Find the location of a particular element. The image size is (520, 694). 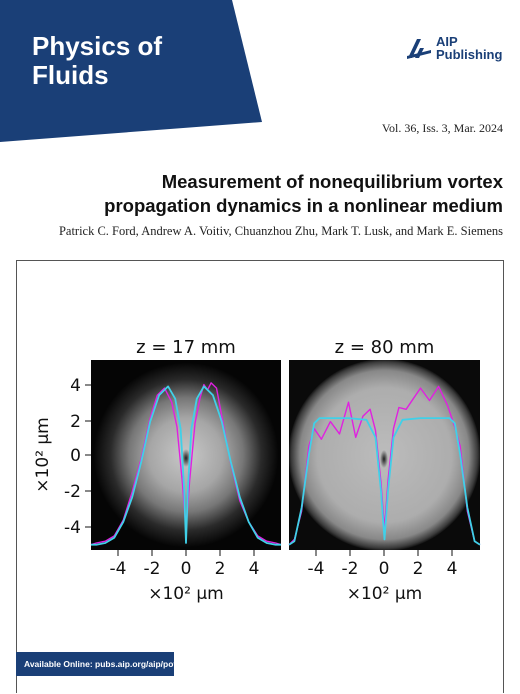

x-axis-ticks-left: -4 -2 0 2 4 is located at coordinates (185, 564).